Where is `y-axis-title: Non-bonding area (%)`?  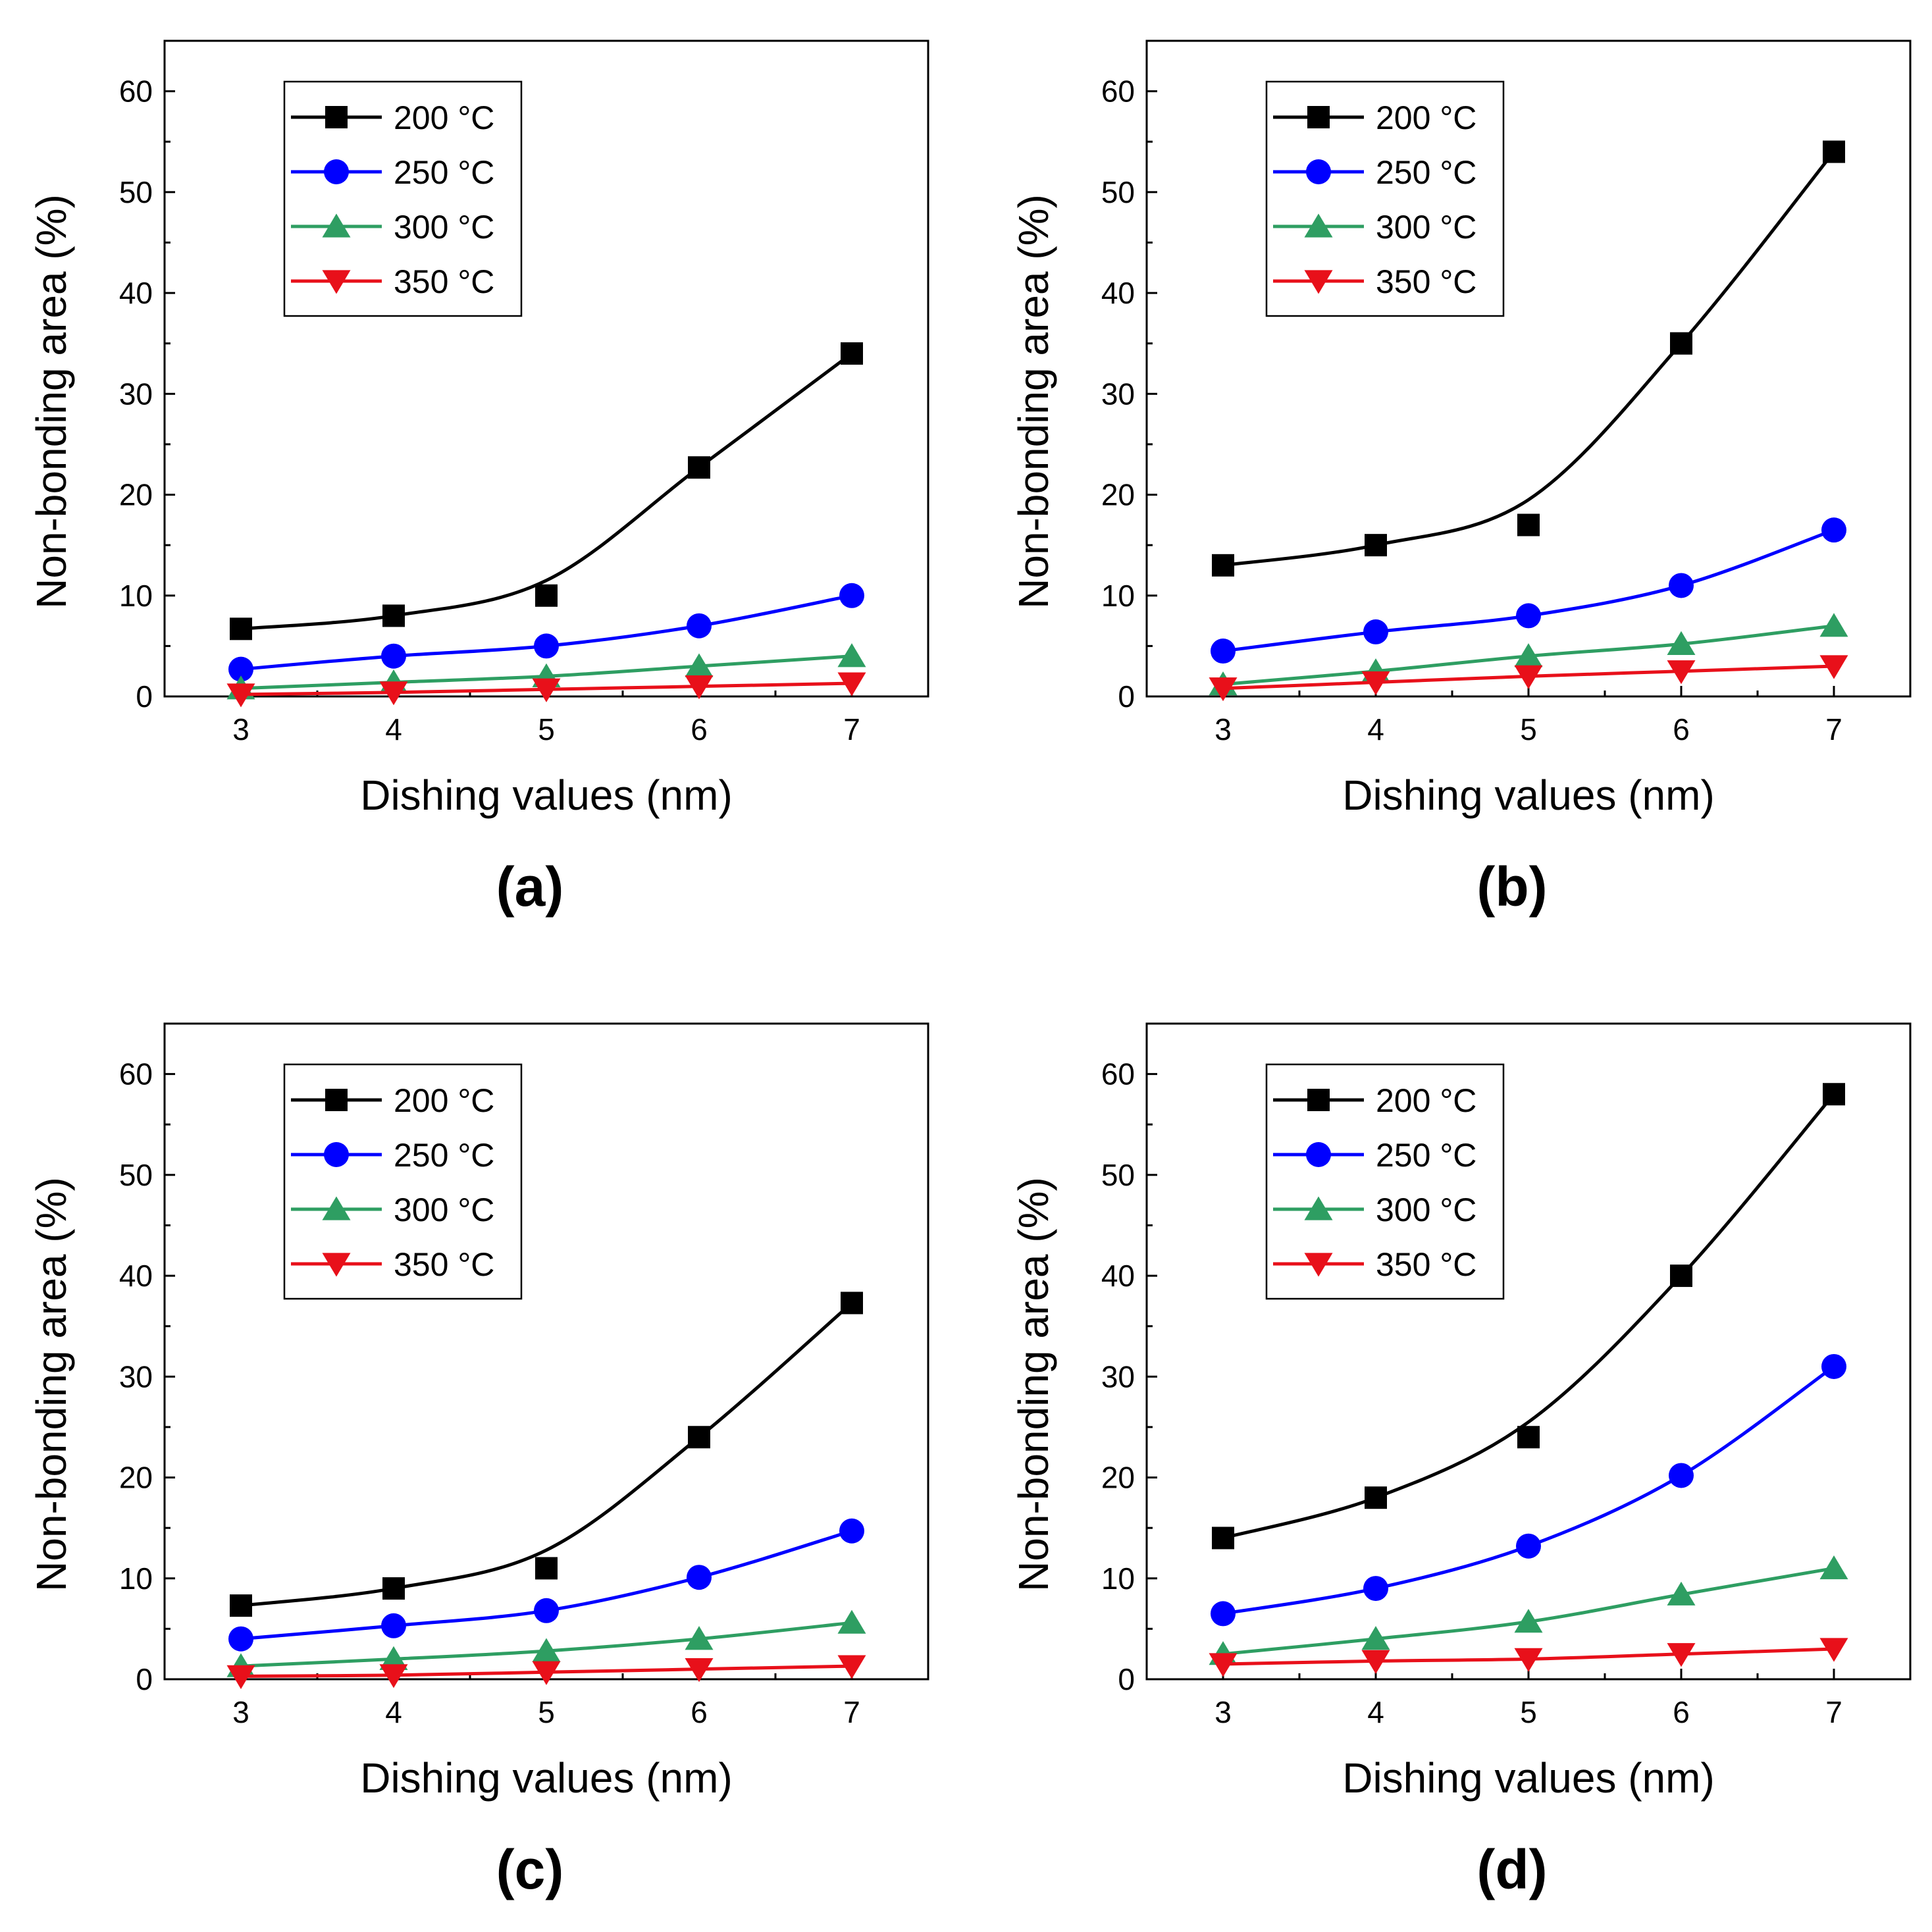
y-axis-title: Non-bonding area (%) is located at coordinates (51, 1384).